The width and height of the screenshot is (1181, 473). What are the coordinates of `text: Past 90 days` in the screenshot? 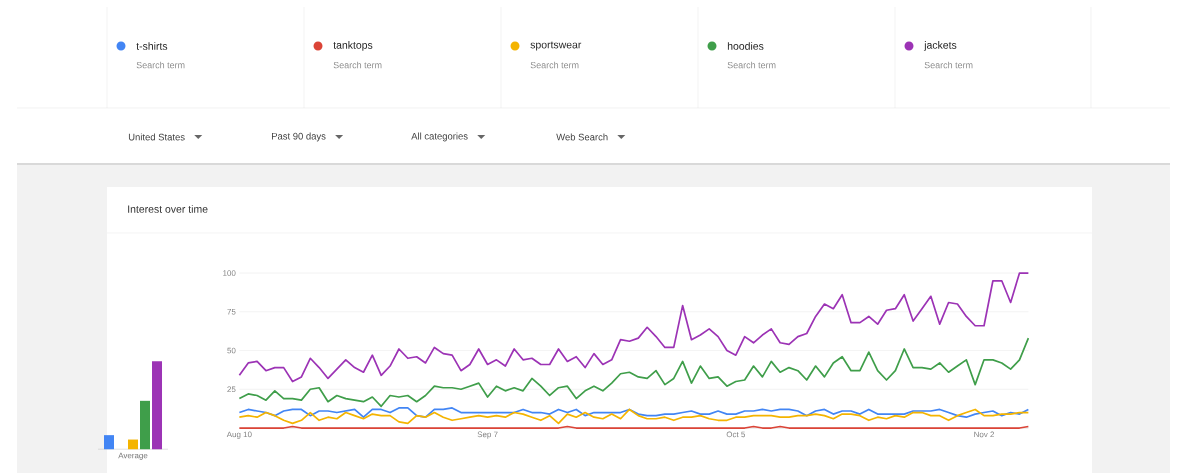 It's located at (298, 137).